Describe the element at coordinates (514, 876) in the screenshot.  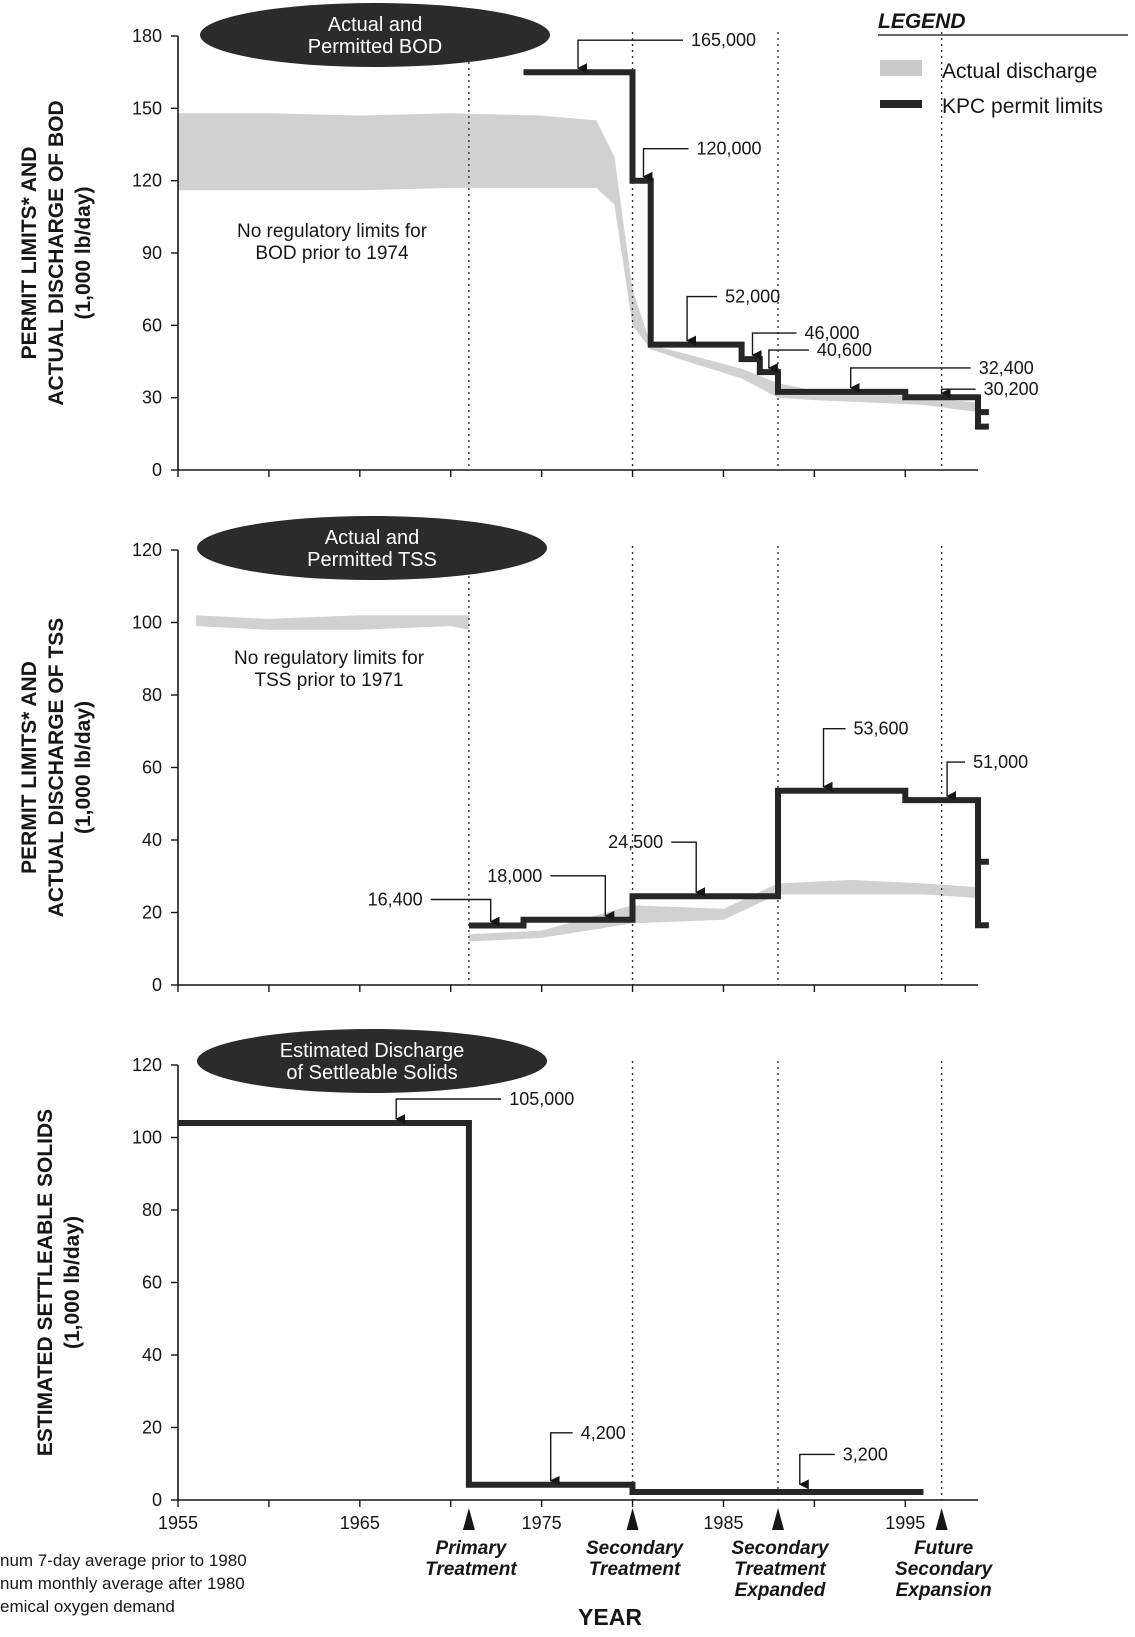
I see `annotation-label: 18,000` at that location.